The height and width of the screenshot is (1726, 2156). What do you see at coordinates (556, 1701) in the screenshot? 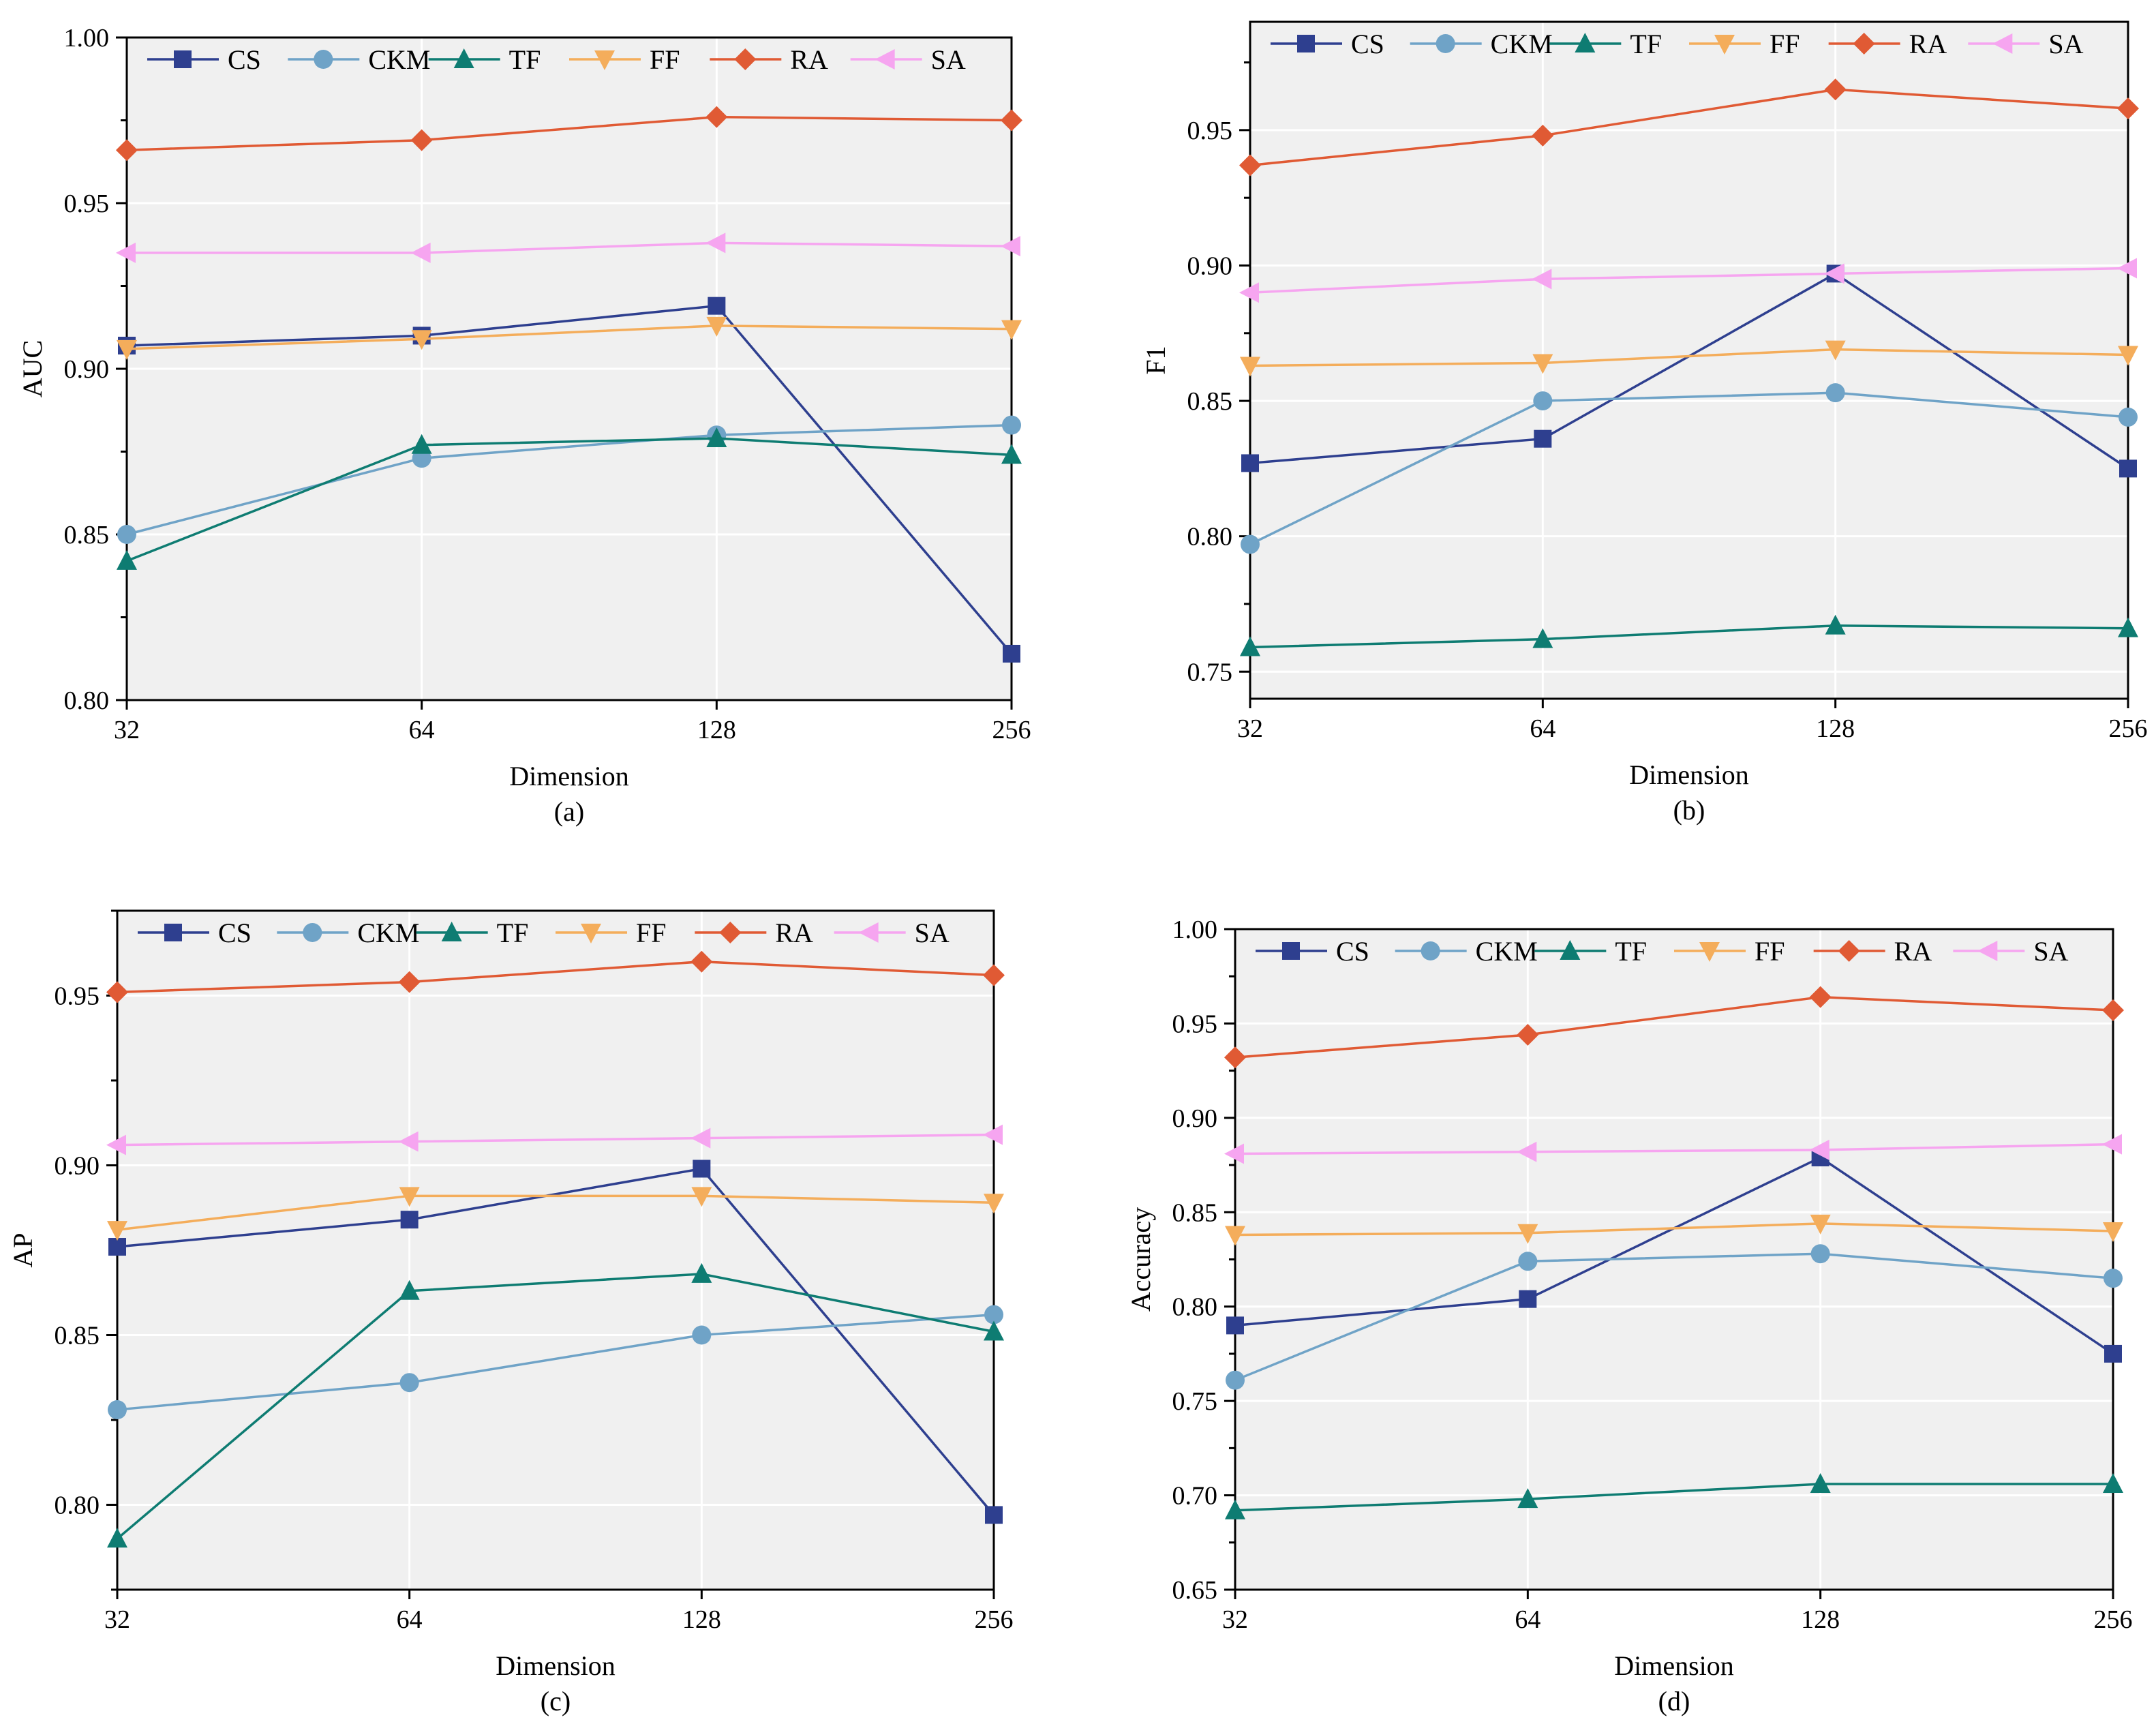
I see `panel-caption: (c)` at bounding box center [556, 1701].